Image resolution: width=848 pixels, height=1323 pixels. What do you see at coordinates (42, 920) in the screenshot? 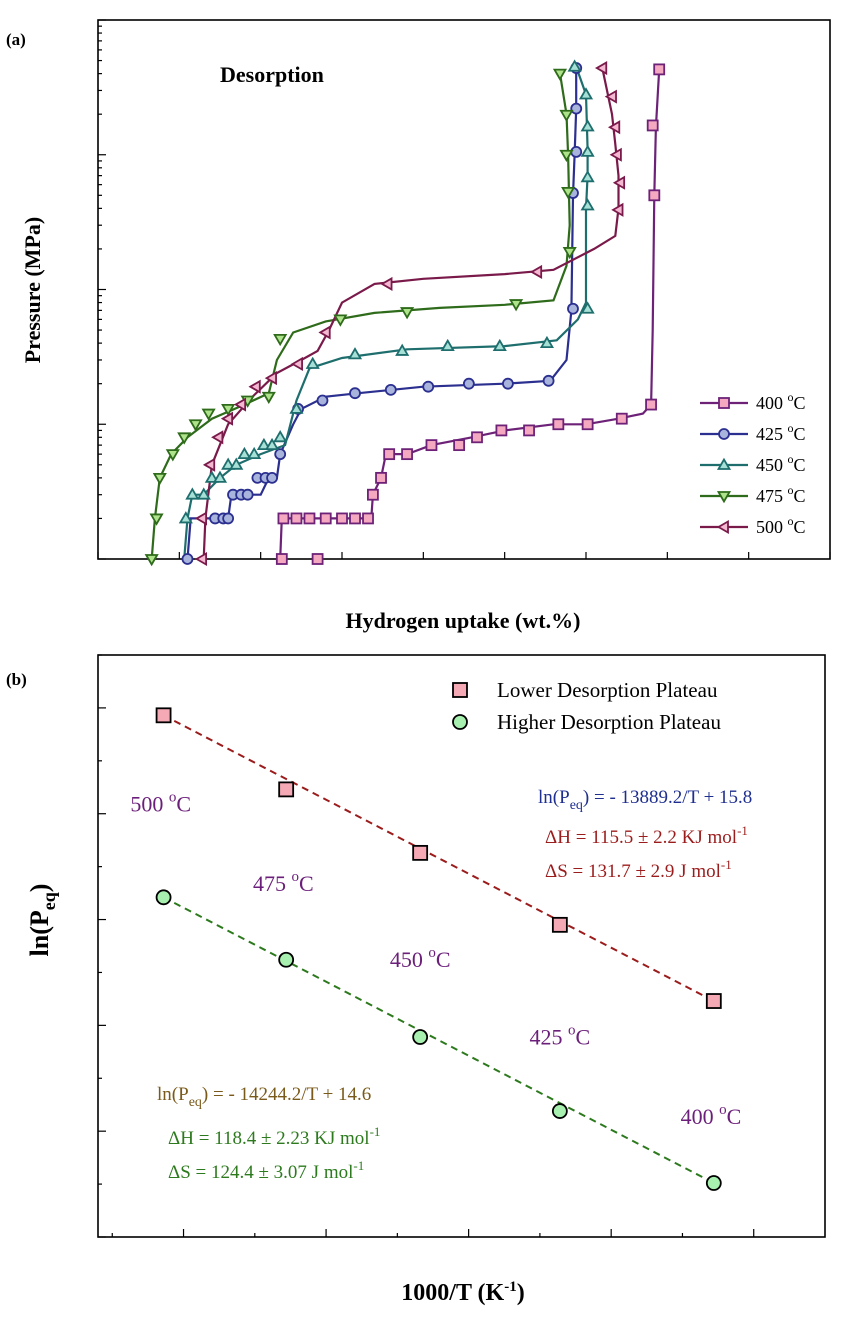
I see `panel-b-y-axis-title: ln(Peq)` at bounding box center [42, 920].